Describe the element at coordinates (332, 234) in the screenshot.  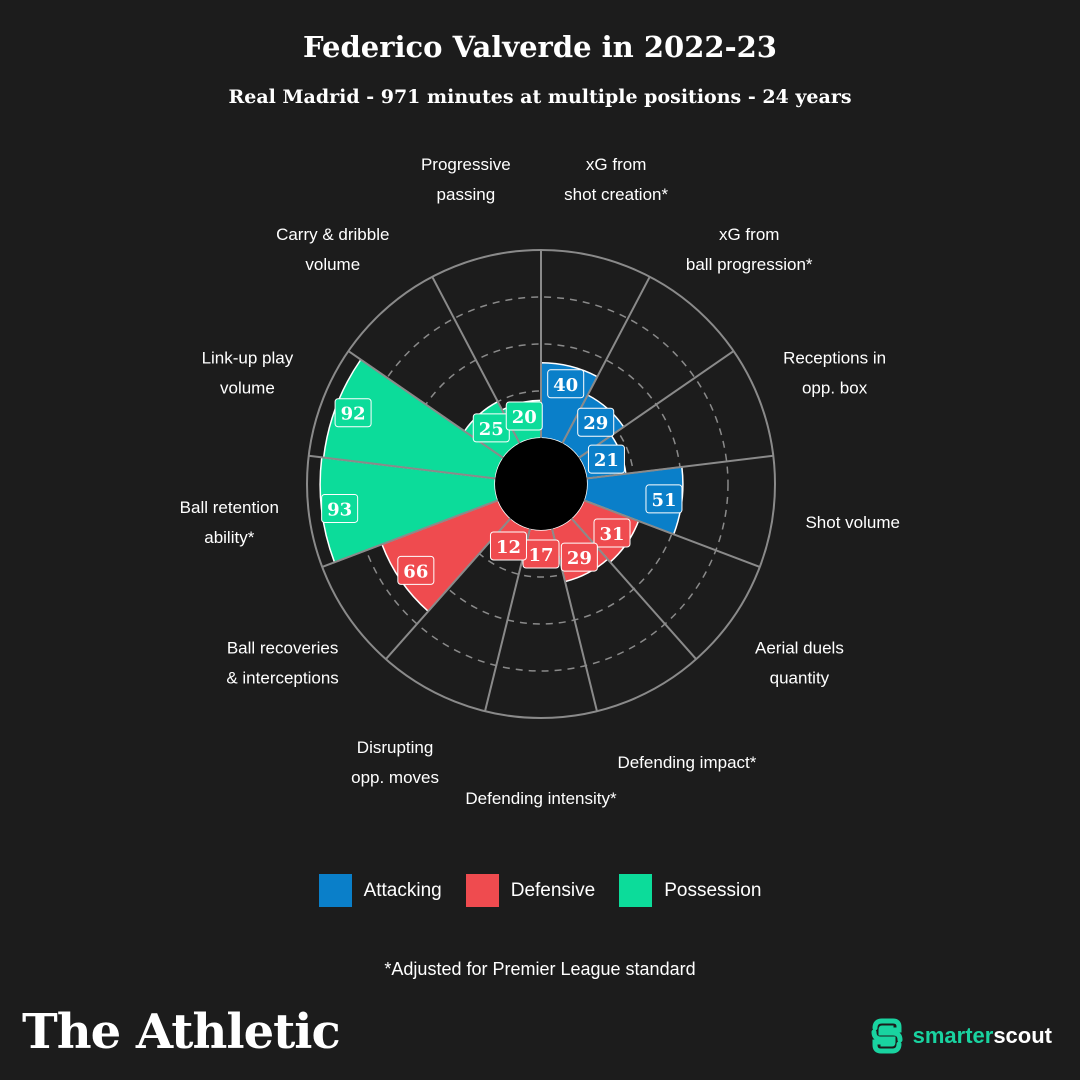
I see `category-label-12-line-1: Carry & dribble` at that location.